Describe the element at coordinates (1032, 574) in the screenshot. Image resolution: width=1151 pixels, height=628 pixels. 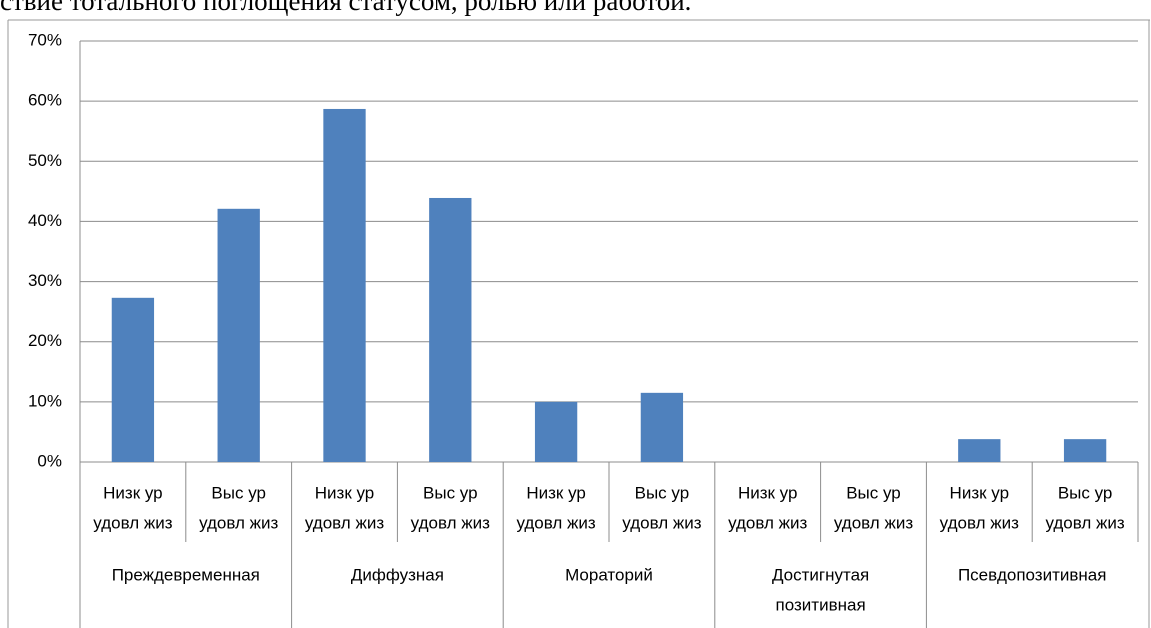
I see `group-label: Псевдопозитивная` at that location.